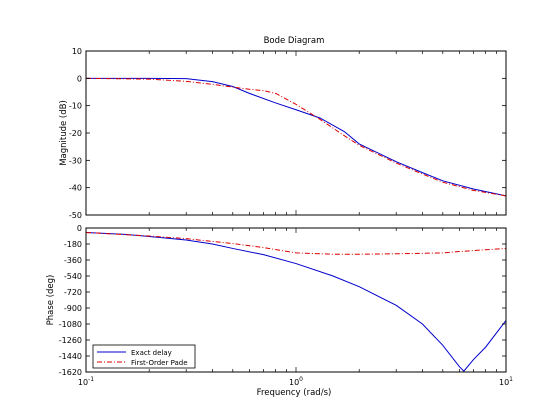  What do you see at coordinates (75, 215) in the screenshot?
I see `y-tick-label: -50` at bounding box center [75, 215].